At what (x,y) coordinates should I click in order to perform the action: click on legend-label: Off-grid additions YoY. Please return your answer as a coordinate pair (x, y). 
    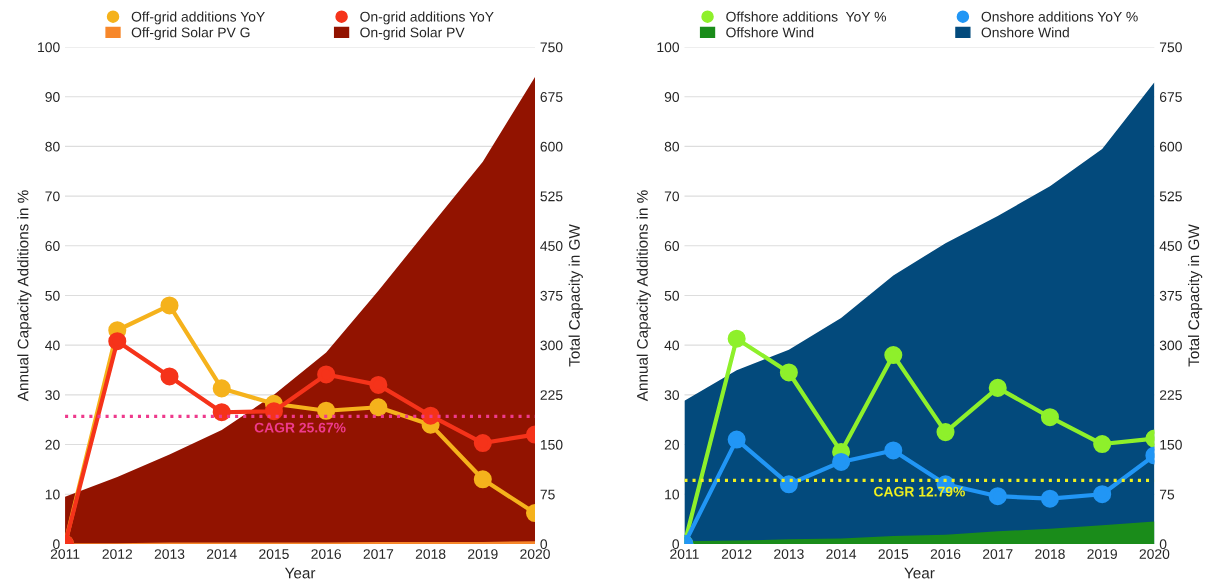
    Looking at the image, I should click on (198, 18).